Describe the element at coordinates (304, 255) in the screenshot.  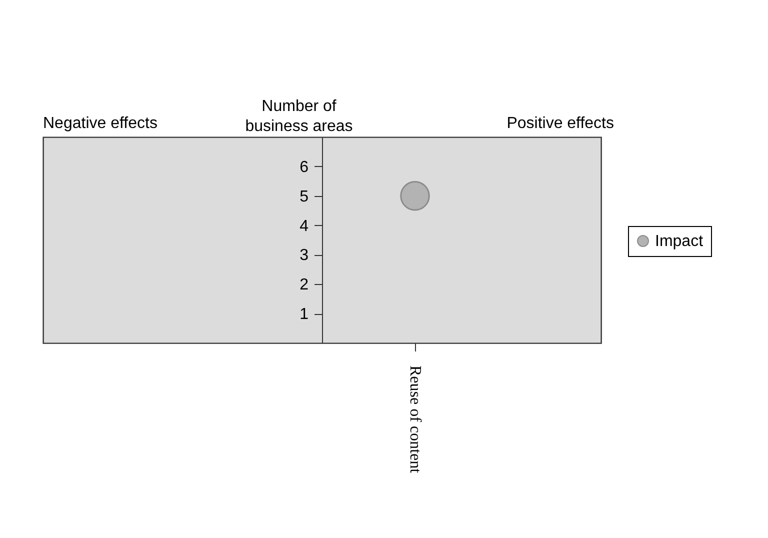
I see `y-tick-label: 3` at that location.